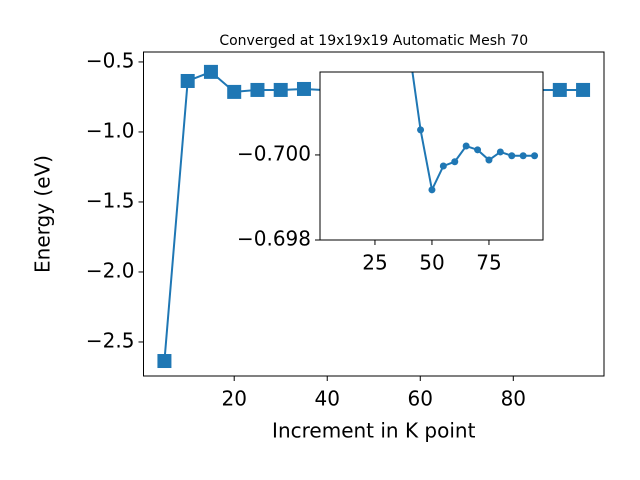 This screenshot has width=640, height=480. Describe the element at coordinates (110, 130) in the screenshot. I see `y-tick-label: −1.0` at that location.